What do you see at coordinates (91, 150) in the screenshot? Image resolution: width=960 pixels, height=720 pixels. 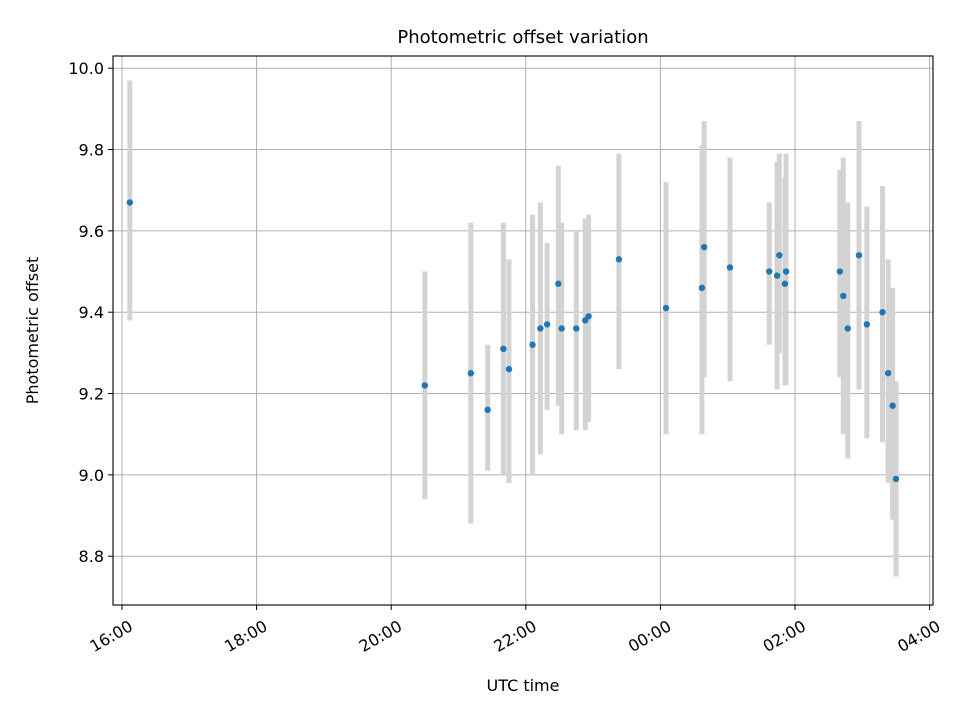 I see `y-tick-label: 9.8` at bounding box center [91, 150].